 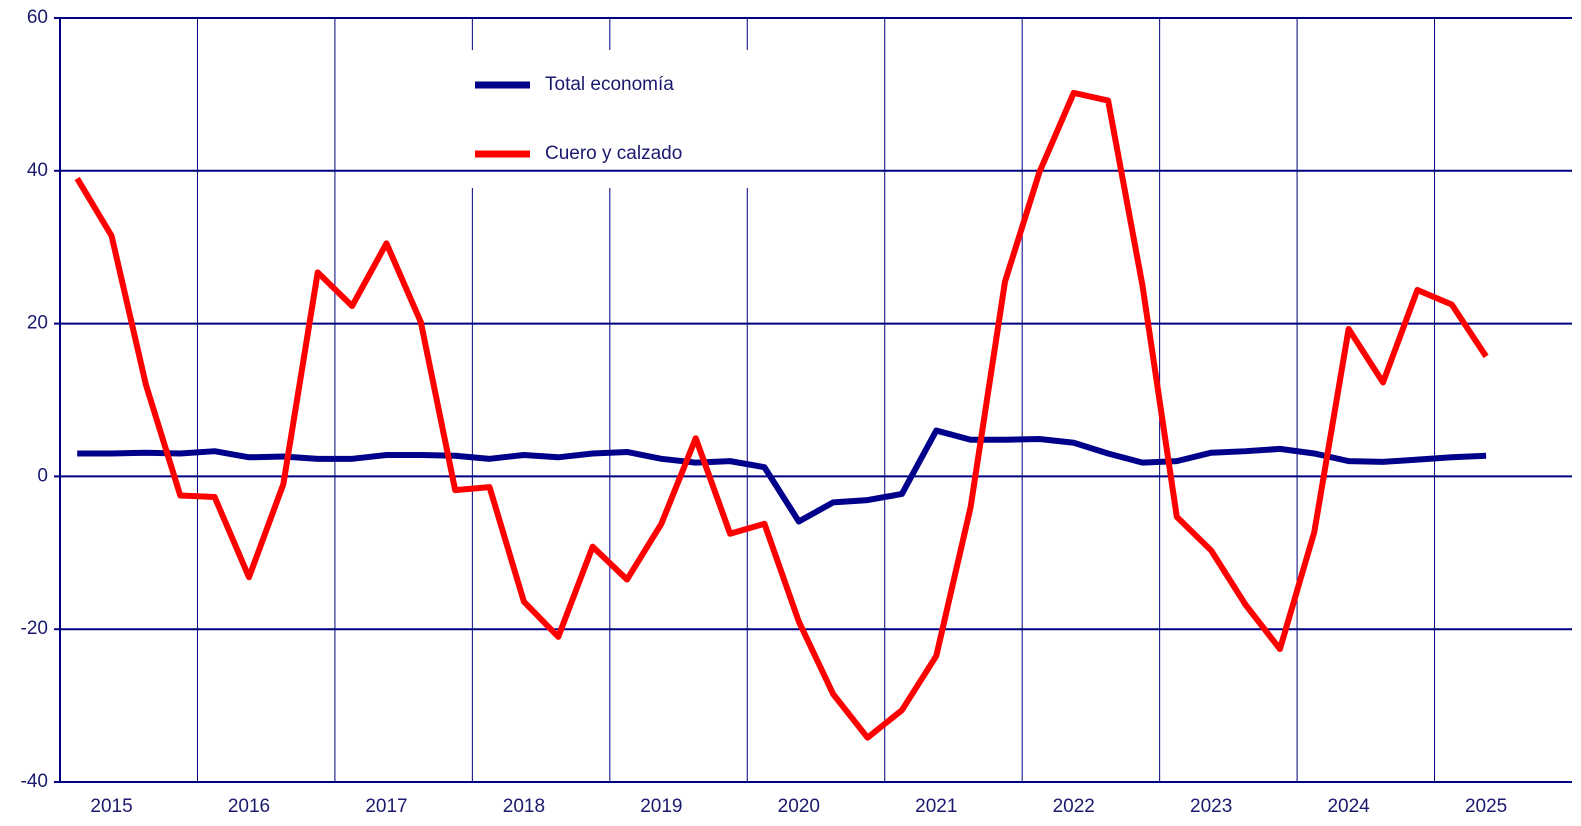 I want to click on series-line, so click(x=782, y=476).